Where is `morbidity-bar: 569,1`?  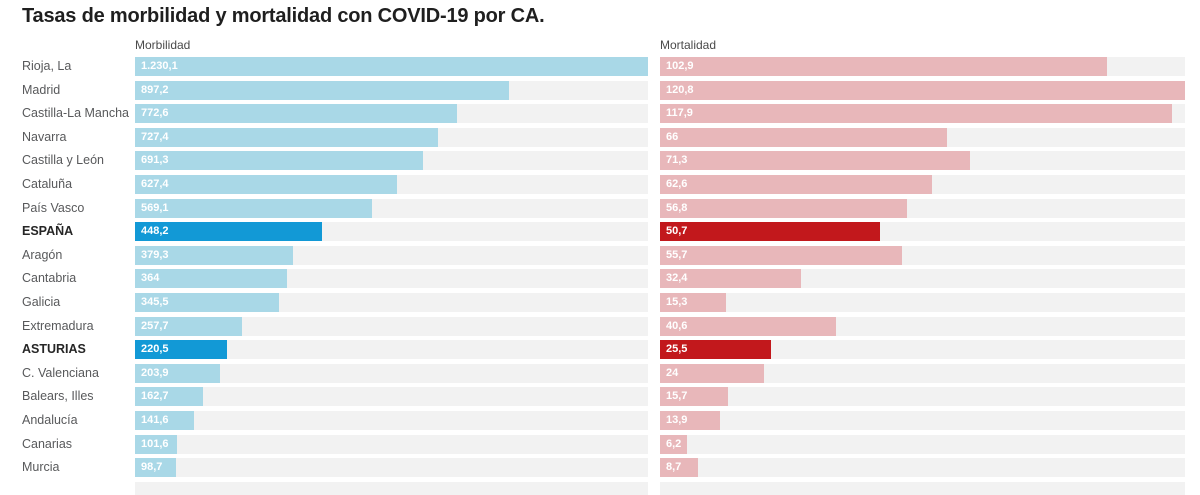
morbidity-bar: 569,1 is located at coordinates (254, 208).